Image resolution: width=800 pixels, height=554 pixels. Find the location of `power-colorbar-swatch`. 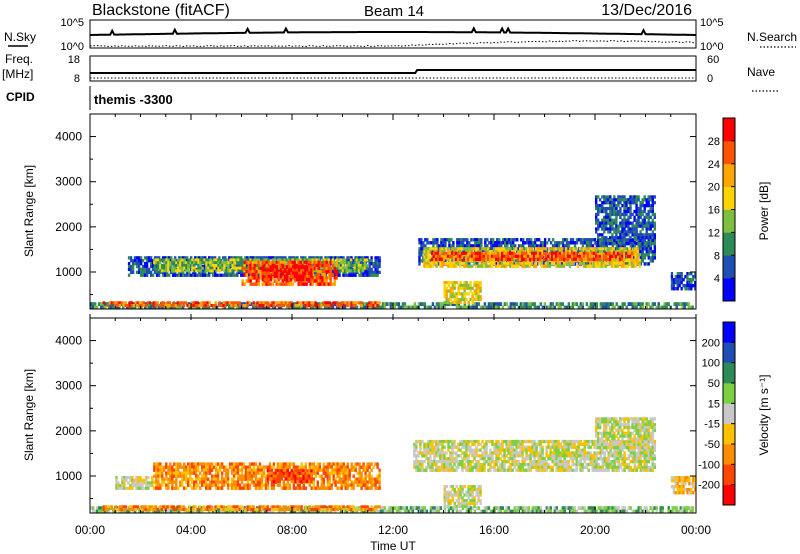

power-colorbar-swatch is located at coordinates (729, 198).